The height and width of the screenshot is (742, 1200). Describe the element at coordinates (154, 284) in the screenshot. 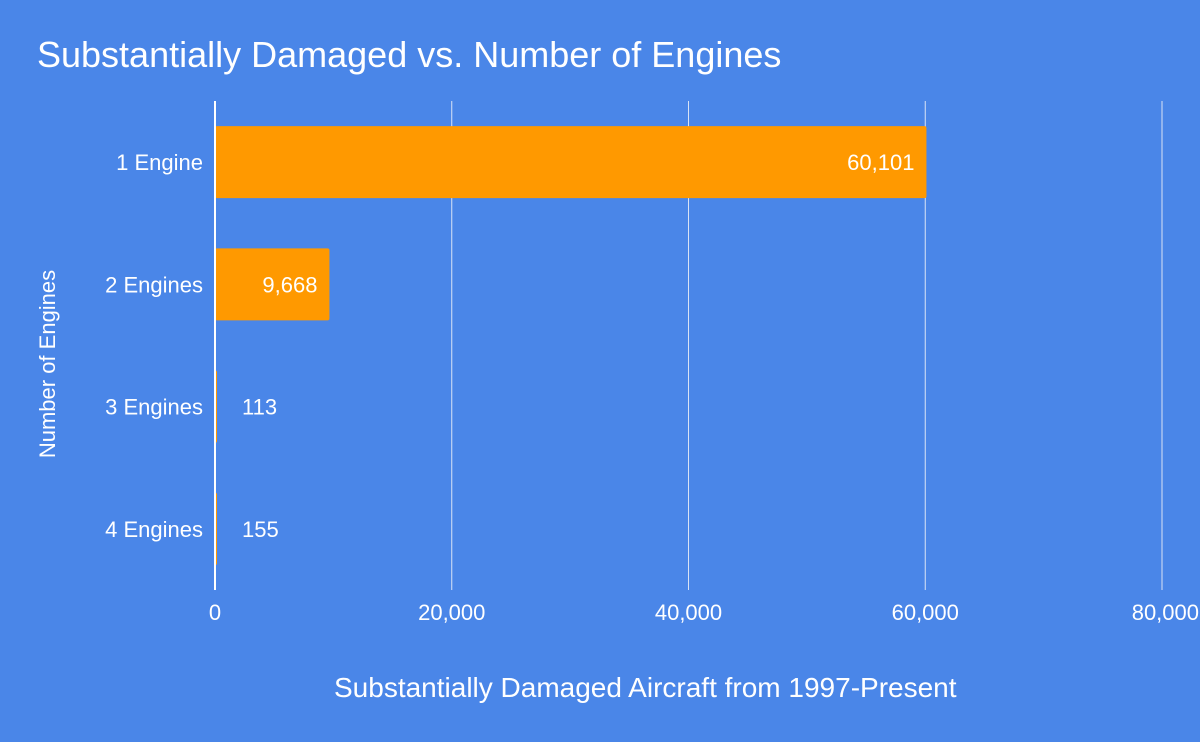

I see `category-label: 2 Engines` at that location.